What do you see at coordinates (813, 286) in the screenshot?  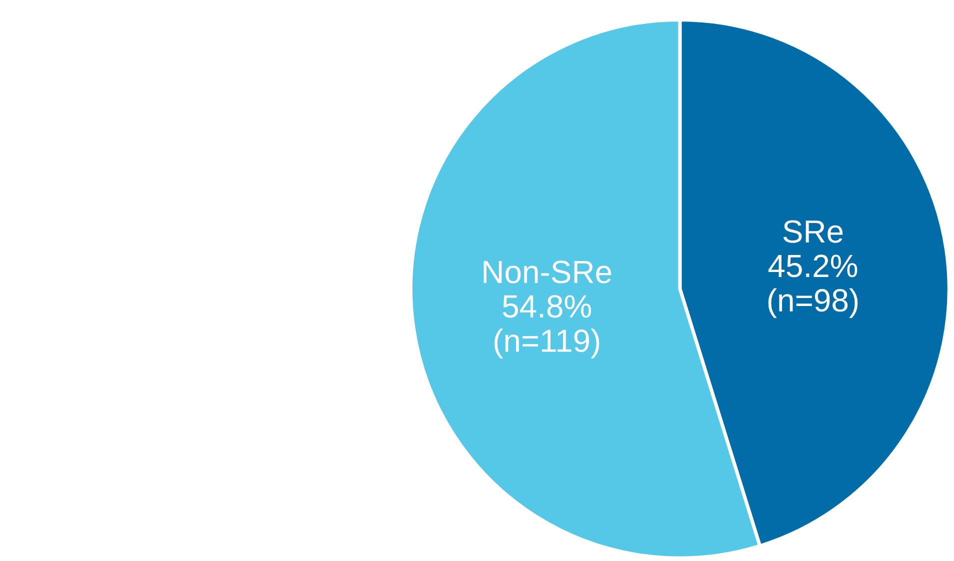 I see `data-label: 45.2% (n=98)` at bounding box center [813, 286].